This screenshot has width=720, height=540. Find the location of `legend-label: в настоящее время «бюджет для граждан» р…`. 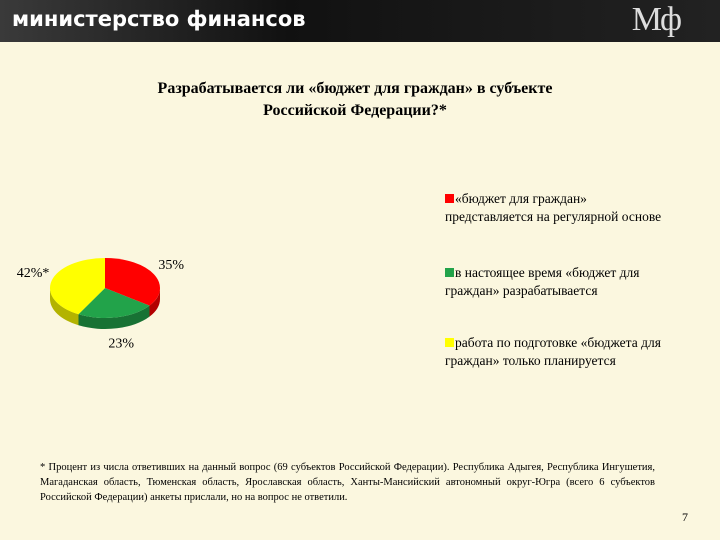

legend-label: в настоящее время «бюджет для граждан» р… is located at coordinates (542, 281).